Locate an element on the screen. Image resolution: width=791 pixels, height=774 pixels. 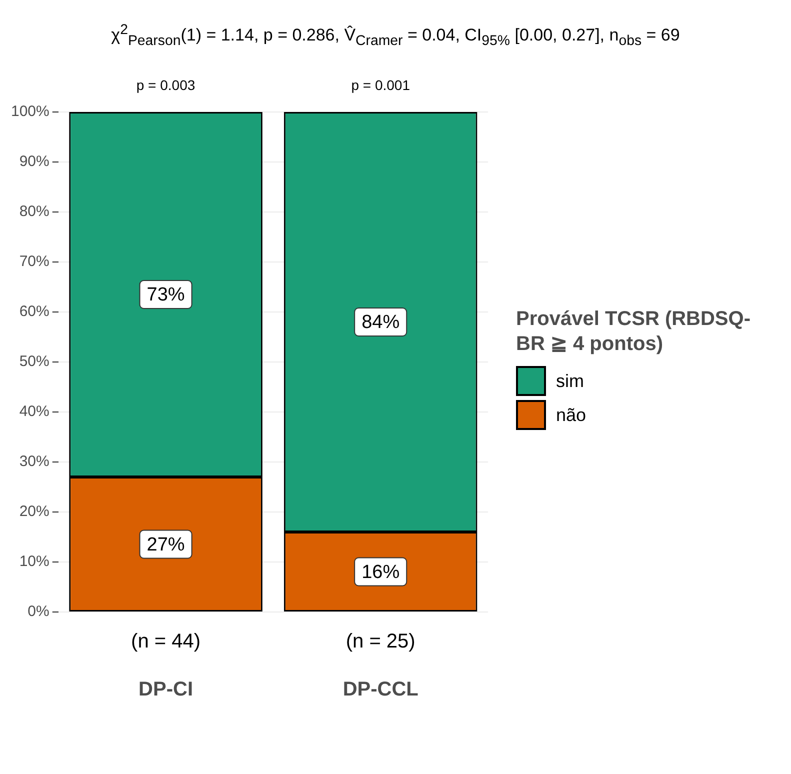
y-tick-label: 60% is located at coordinates (34, 311).